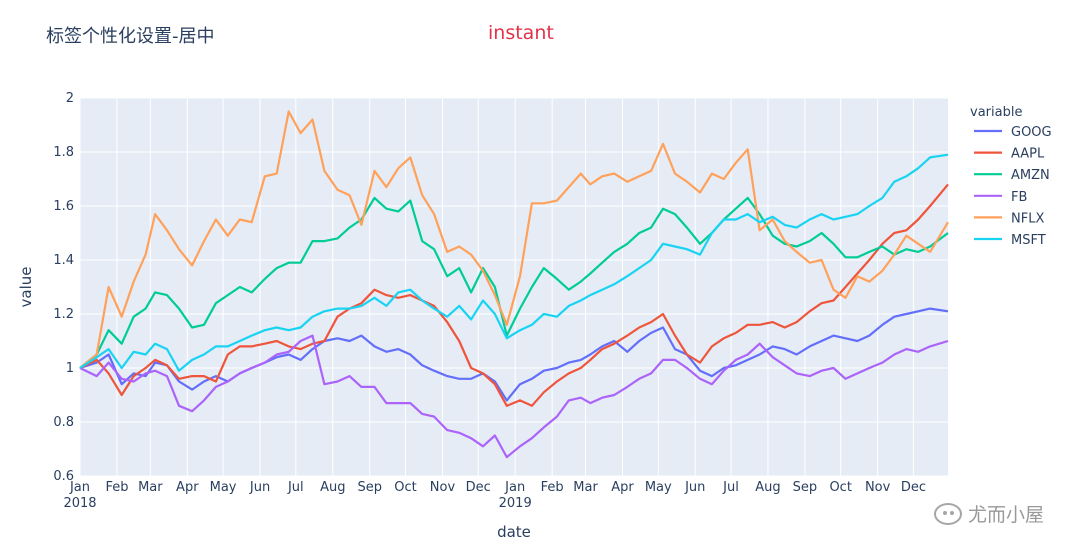  I want to click on legend: variable GOOG AAPL AMZN FB NFLX MSFT, so click(1011, 176).